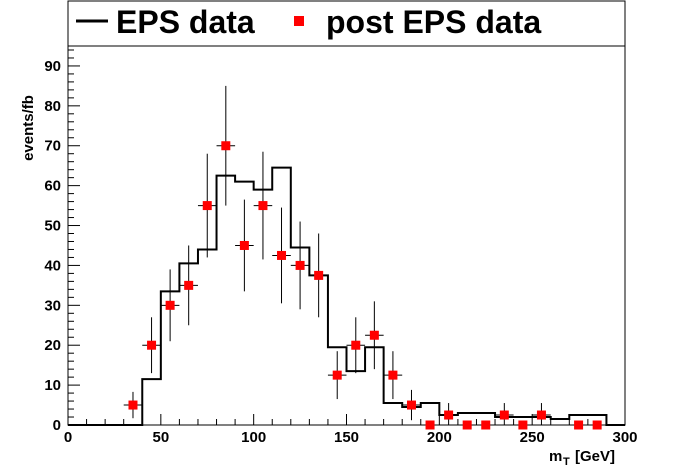 This screenshot has height=472, width=696. Describe the element at coordinates (52, 265) in the screenshot. I see `y-tick-label: 40` at that location.